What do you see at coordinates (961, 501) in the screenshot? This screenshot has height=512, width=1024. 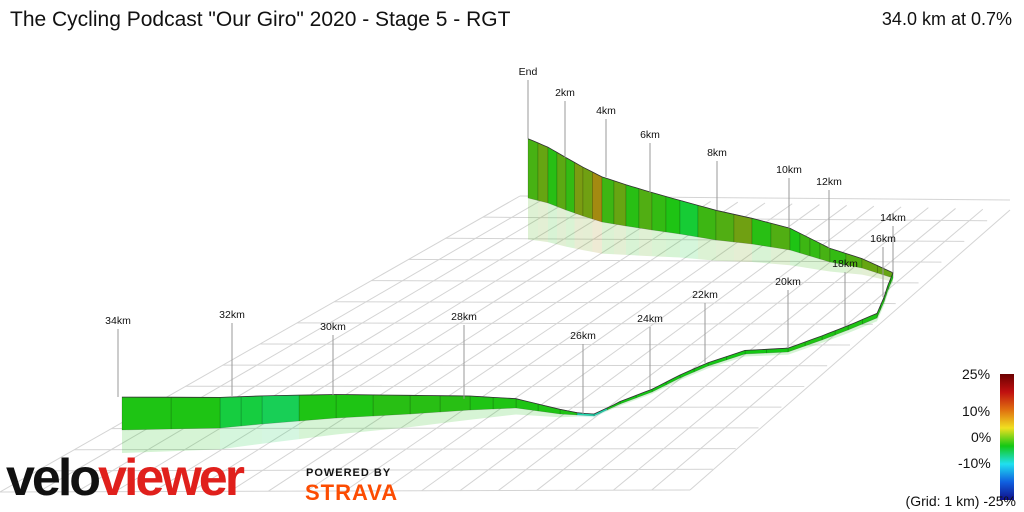 I see `grid-scale-note: (Grid: 1 km) -25%` at bounding box center [961, 501].